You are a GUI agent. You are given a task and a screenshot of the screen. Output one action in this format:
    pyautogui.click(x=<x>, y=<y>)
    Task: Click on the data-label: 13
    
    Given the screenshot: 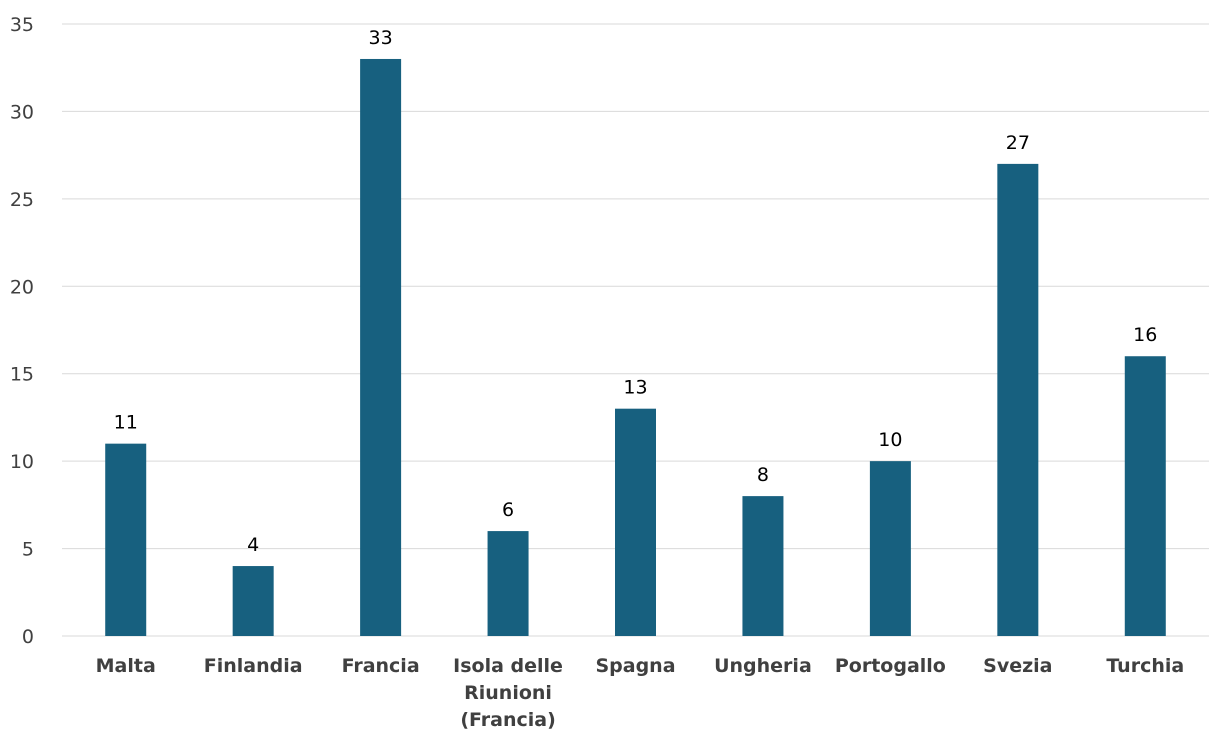 What is the action you would take?
    pyautogui.click(x=635, y=388)
    